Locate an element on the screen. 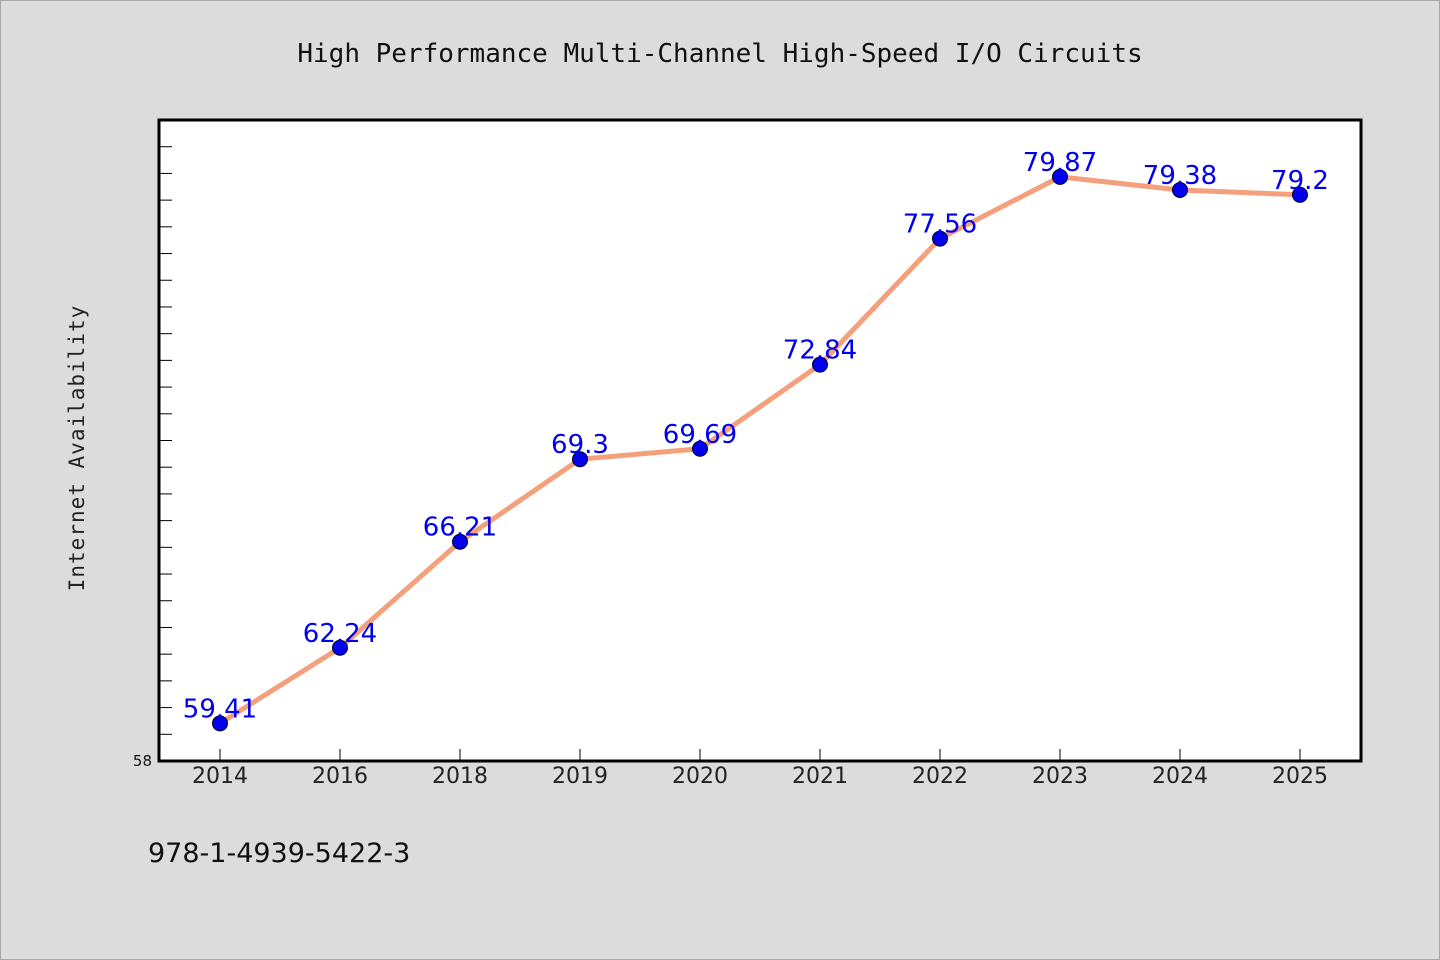 This screenshot has width=1440, height=960. y-tick-label: 58 is located at coordinates (142, 761).